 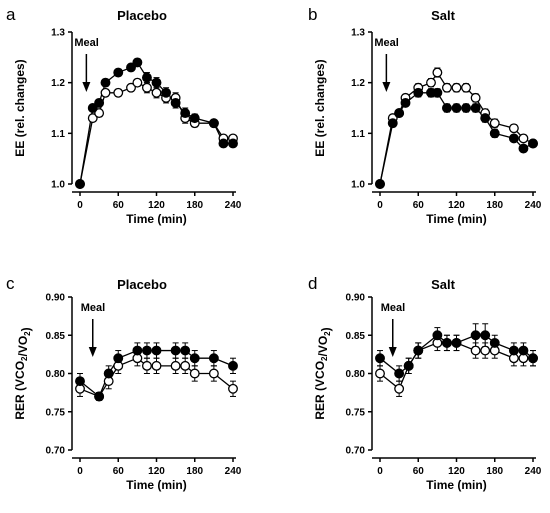 What do you see at coordinates (56, 412) in the screenshot?
I see `y-tick-label: 0.75` at bounding box center [56, 412].